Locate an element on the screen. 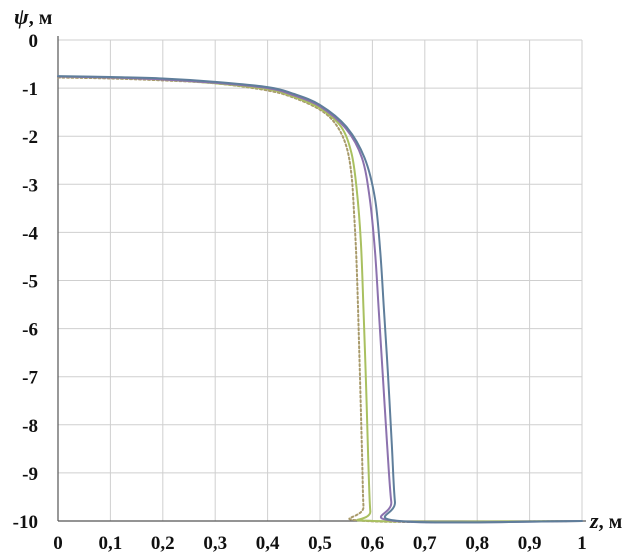 Image resolution: width=642 pixels, height=556 pixels. x-tick-label: 0,4 is located at coordinates (268, 543).